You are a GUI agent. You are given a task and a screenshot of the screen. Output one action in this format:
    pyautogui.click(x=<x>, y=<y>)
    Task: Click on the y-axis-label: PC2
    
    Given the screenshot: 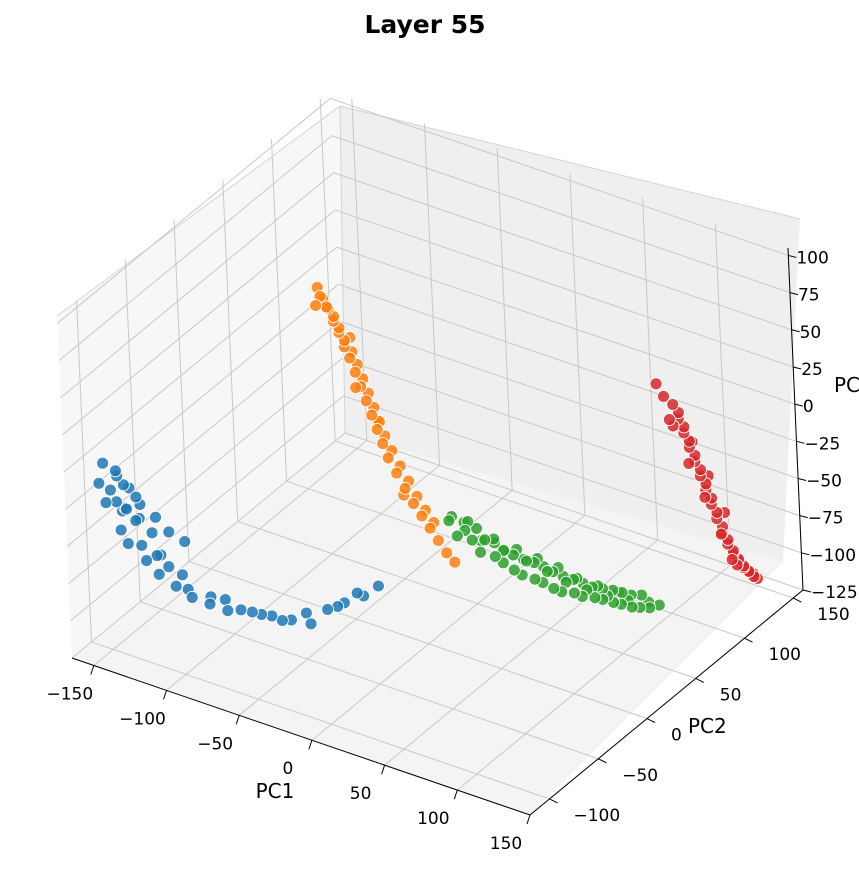 What is the action you would take?
    pyautogui.click(x=707, y=726)
    